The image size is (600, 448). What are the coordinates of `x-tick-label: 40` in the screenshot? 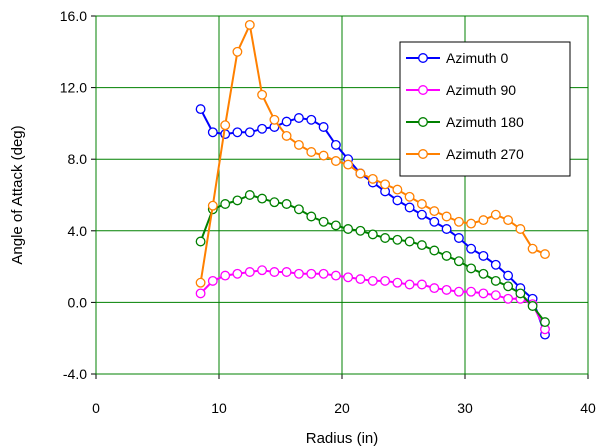 It's located at (588, 408).